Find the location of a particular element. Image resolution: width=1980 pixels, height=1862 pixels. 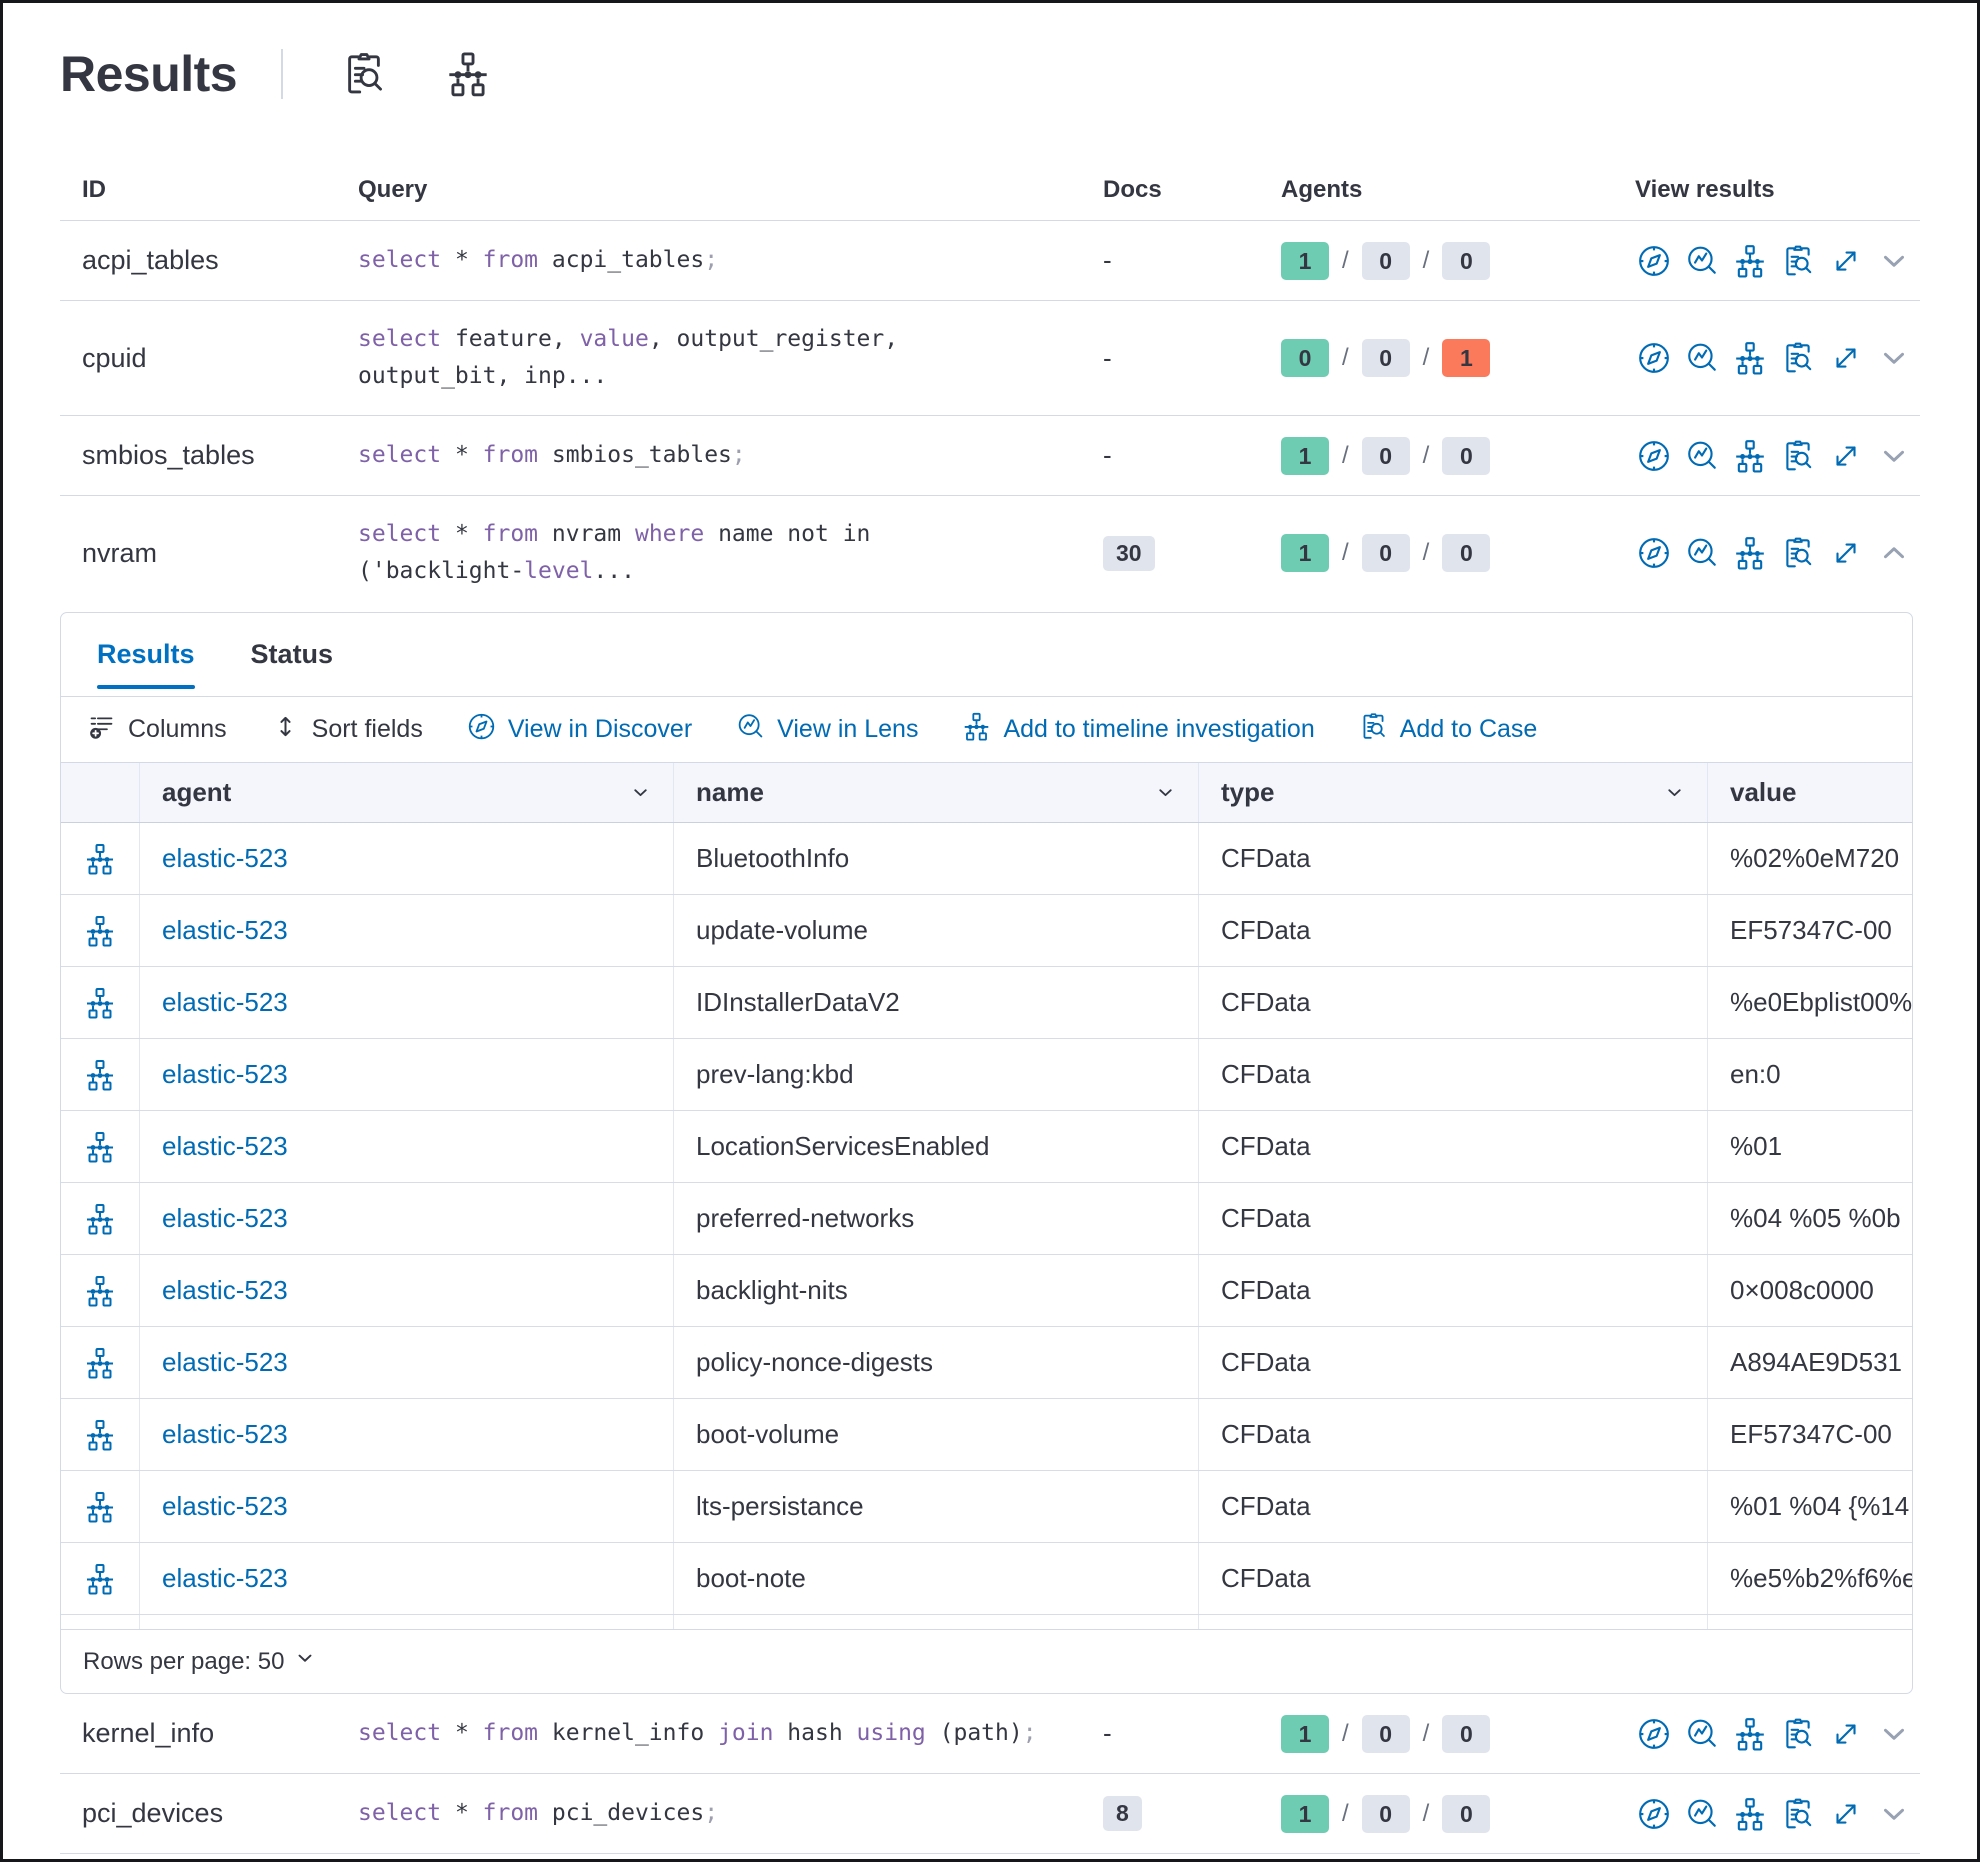

view-in-lens-button: View in Lens is located at coordinates (827, 730).